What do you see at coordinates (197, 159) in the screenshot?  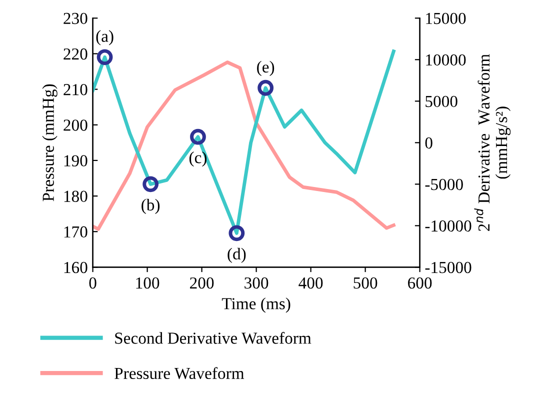 I see `annotation: (c)` at bounding box center [197, 159].